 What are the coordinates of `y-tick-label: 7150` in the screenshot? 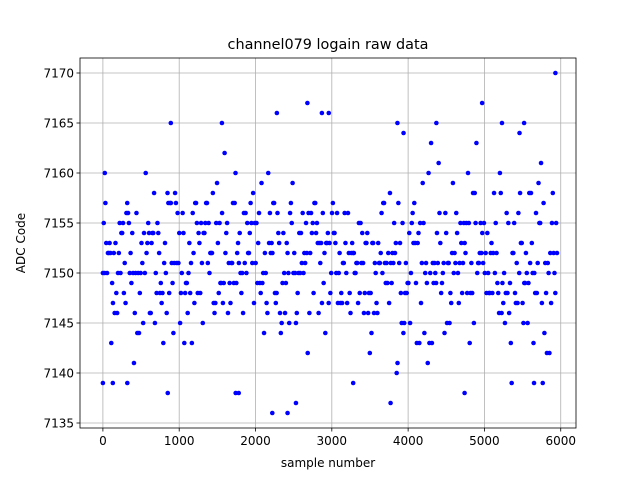 It's located at (58, 273).